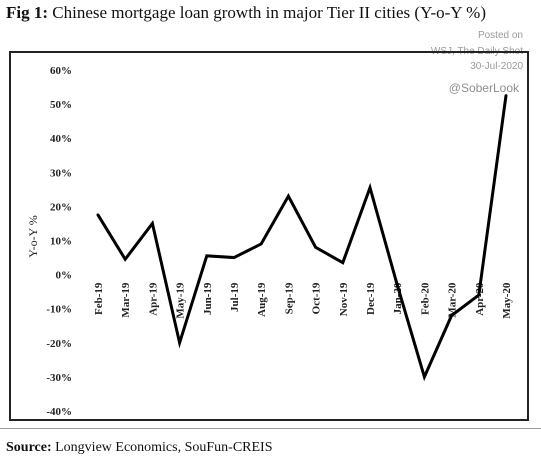 The height and width of the screenshot is (465, 541). I want to click on x-tick-label: Jun-19, so click(208, 298).